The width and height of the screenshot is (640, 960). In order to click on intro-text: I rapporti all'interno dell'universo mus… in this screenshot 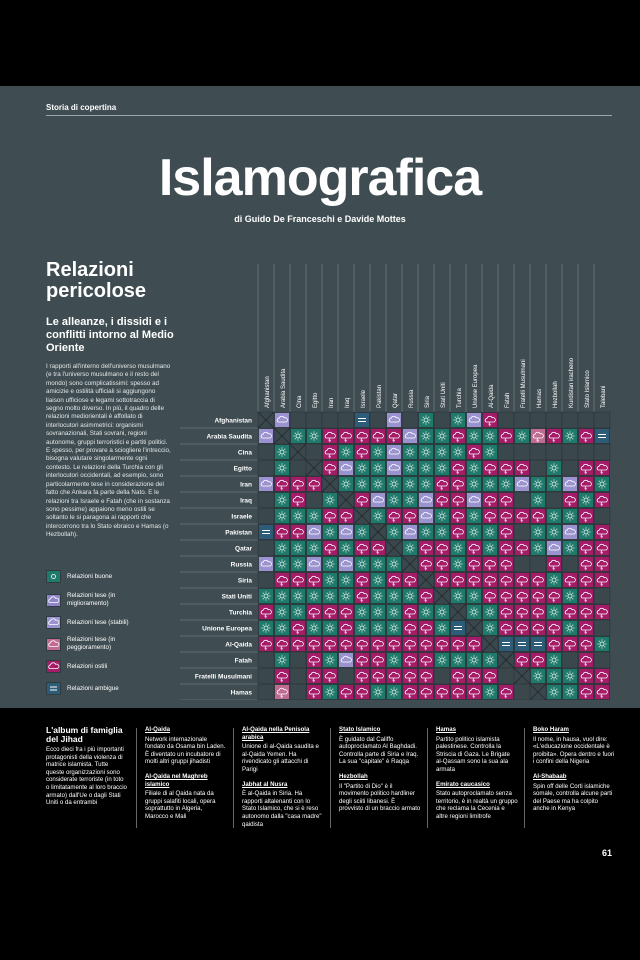, I will do `click(108, 451)`.